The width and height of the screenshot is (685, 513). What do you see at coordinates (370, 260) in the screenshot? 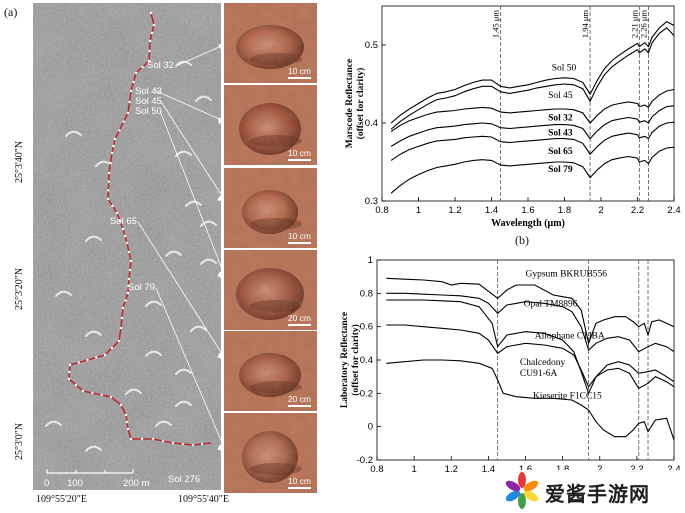
I see `y-tick-label: 1` at bounding box center [370, 260].